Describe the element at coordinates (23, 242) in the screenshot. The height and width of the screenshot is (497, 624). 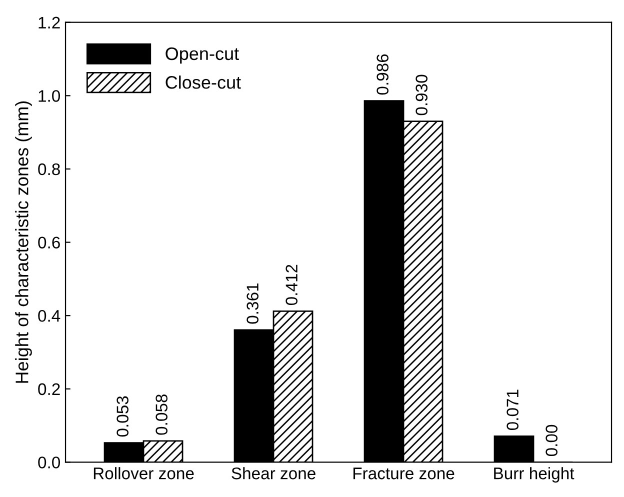
I see `y-axis-title: Height of characteristic zones (mm)` at that location.